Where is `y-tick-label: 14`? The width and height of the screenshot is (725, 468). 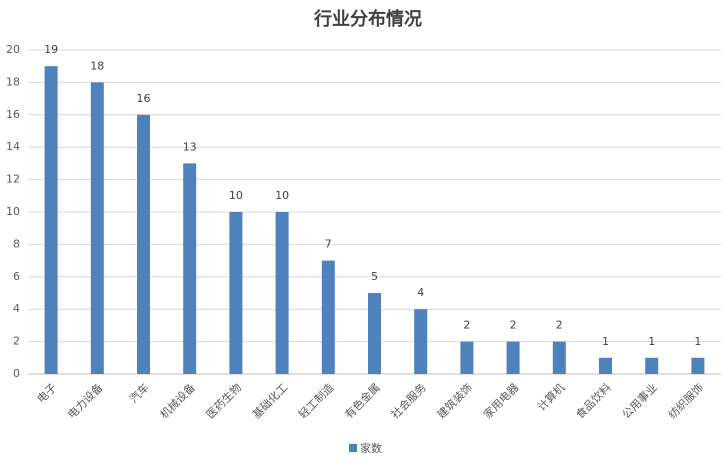
y-tick-label: 14 is located at coordinates (13, 146).